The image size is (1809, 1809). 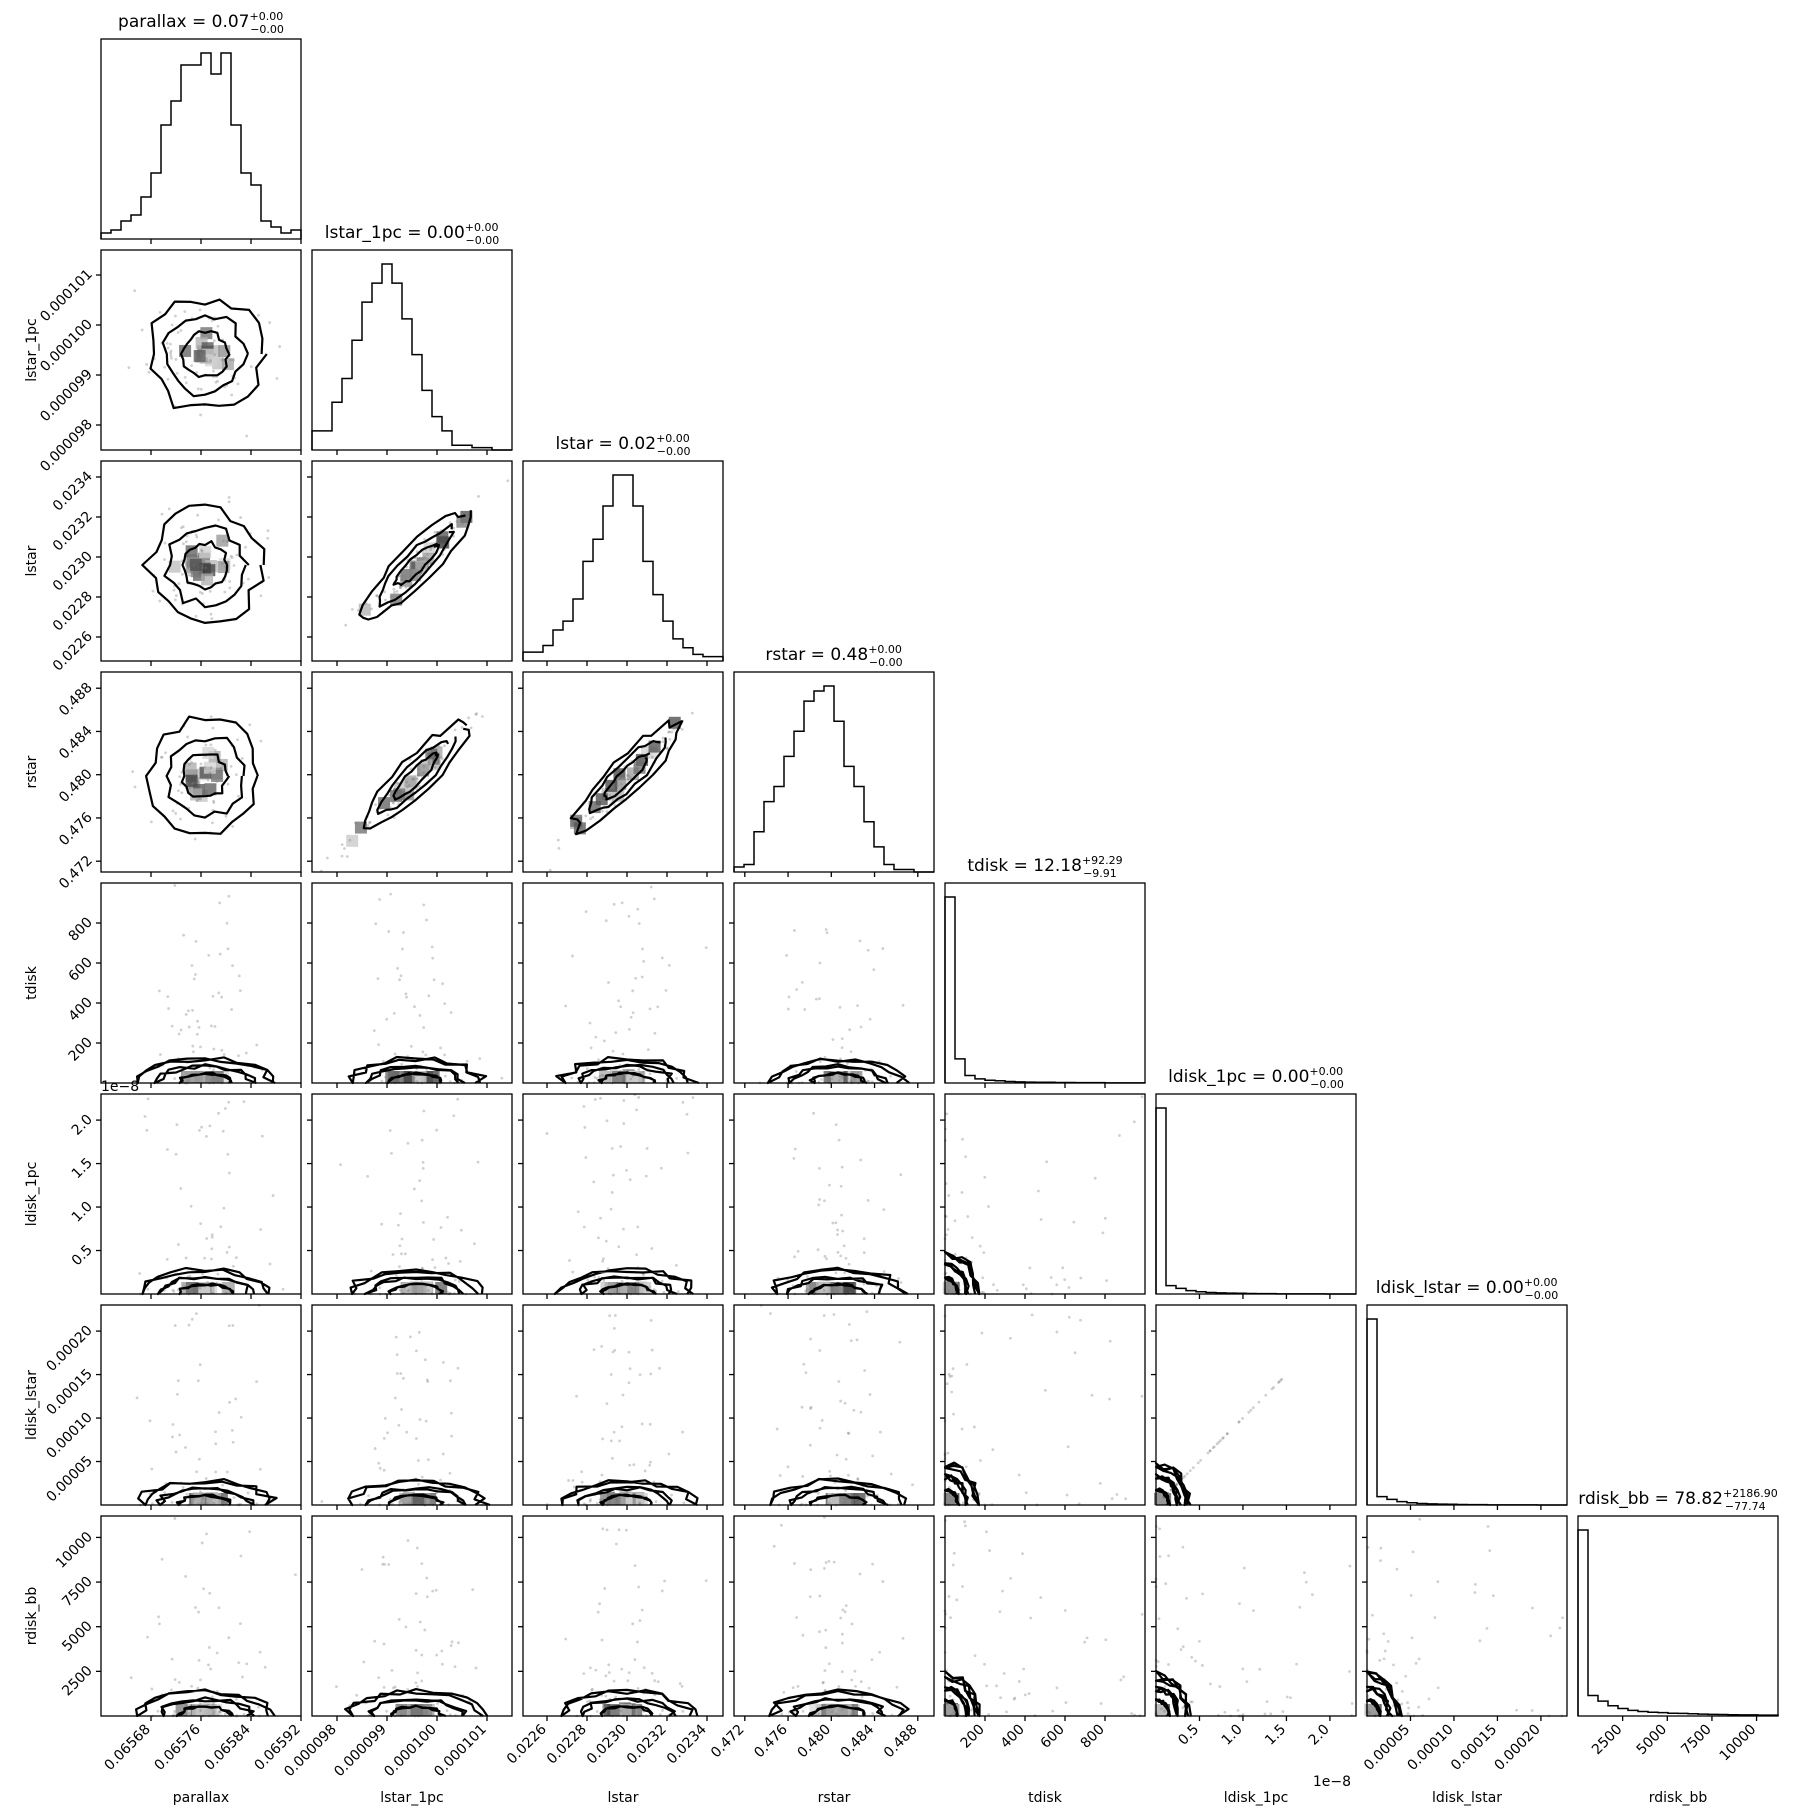 What do you see at coordinates (1387, 1748) in the screenshot?
I see `x-tick-label: 0.00005` at bounding box center [1387, 1748].